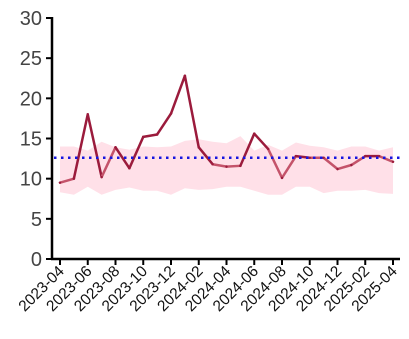  Describe the element at coordinates (31, 99) in the screenshot. I see `y-tick-label: 20` at that location.